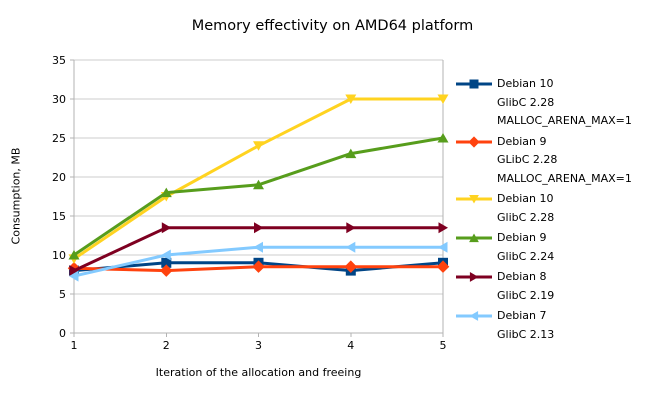  Describe the element at coordinates (59, 138) in the screenshot. I see `y-tick-label: 25` at that location.